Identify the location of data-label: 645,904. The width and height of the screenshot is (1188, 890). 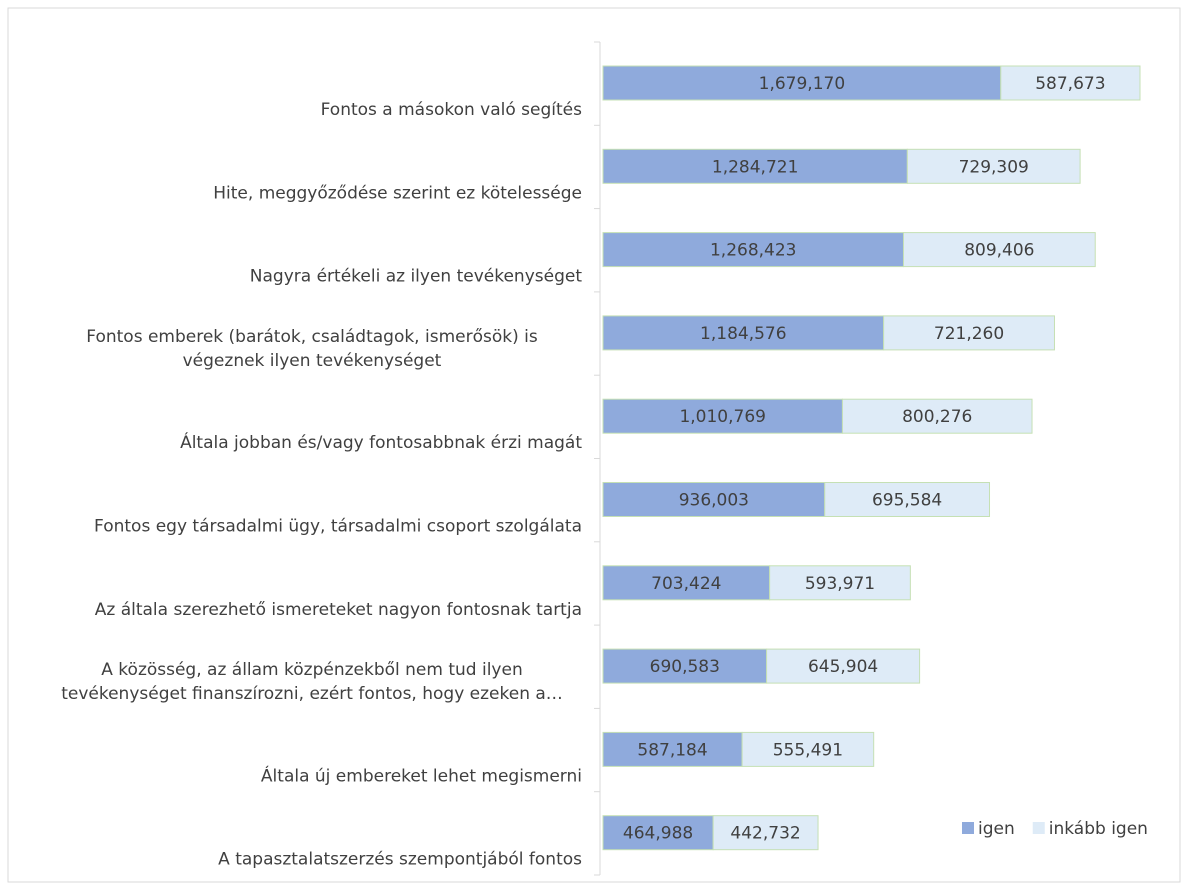
(843, 667).